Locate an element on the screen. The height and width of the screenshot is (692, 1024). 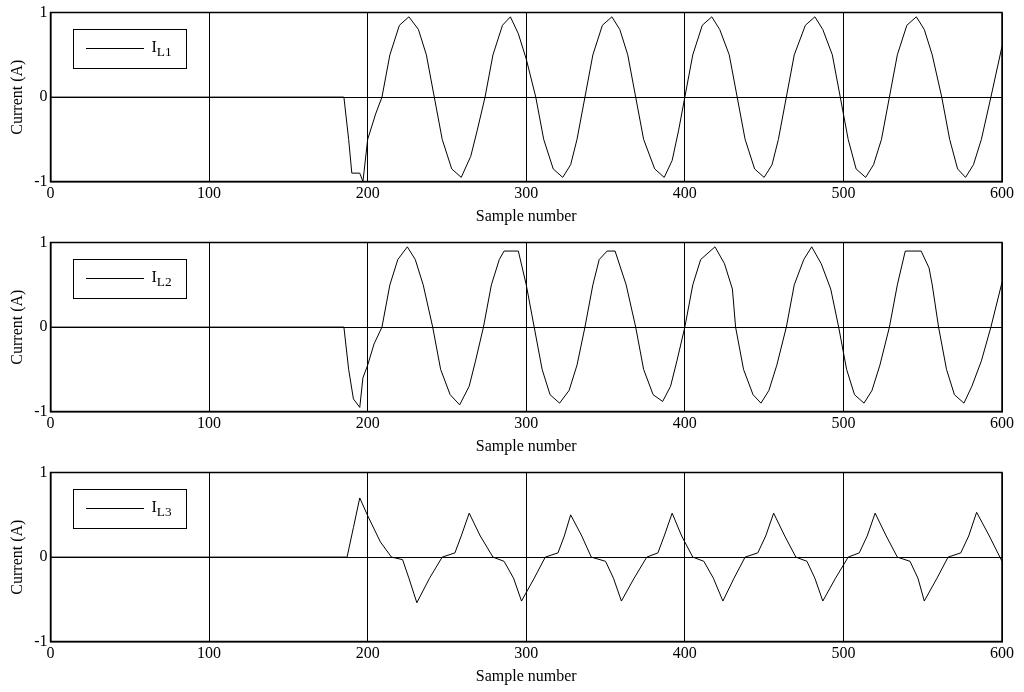
legend-label: I$_{L2}$ is located at coordinates (161, 278).